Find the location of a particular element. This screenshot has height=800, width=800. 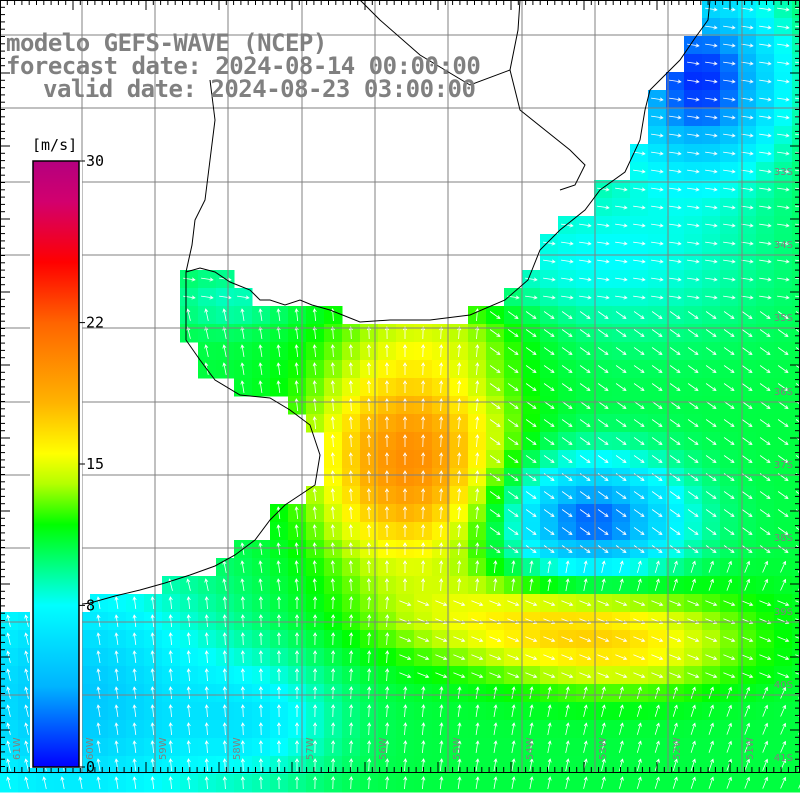

longitude-label: 54W is located at coordinates (530, 748).